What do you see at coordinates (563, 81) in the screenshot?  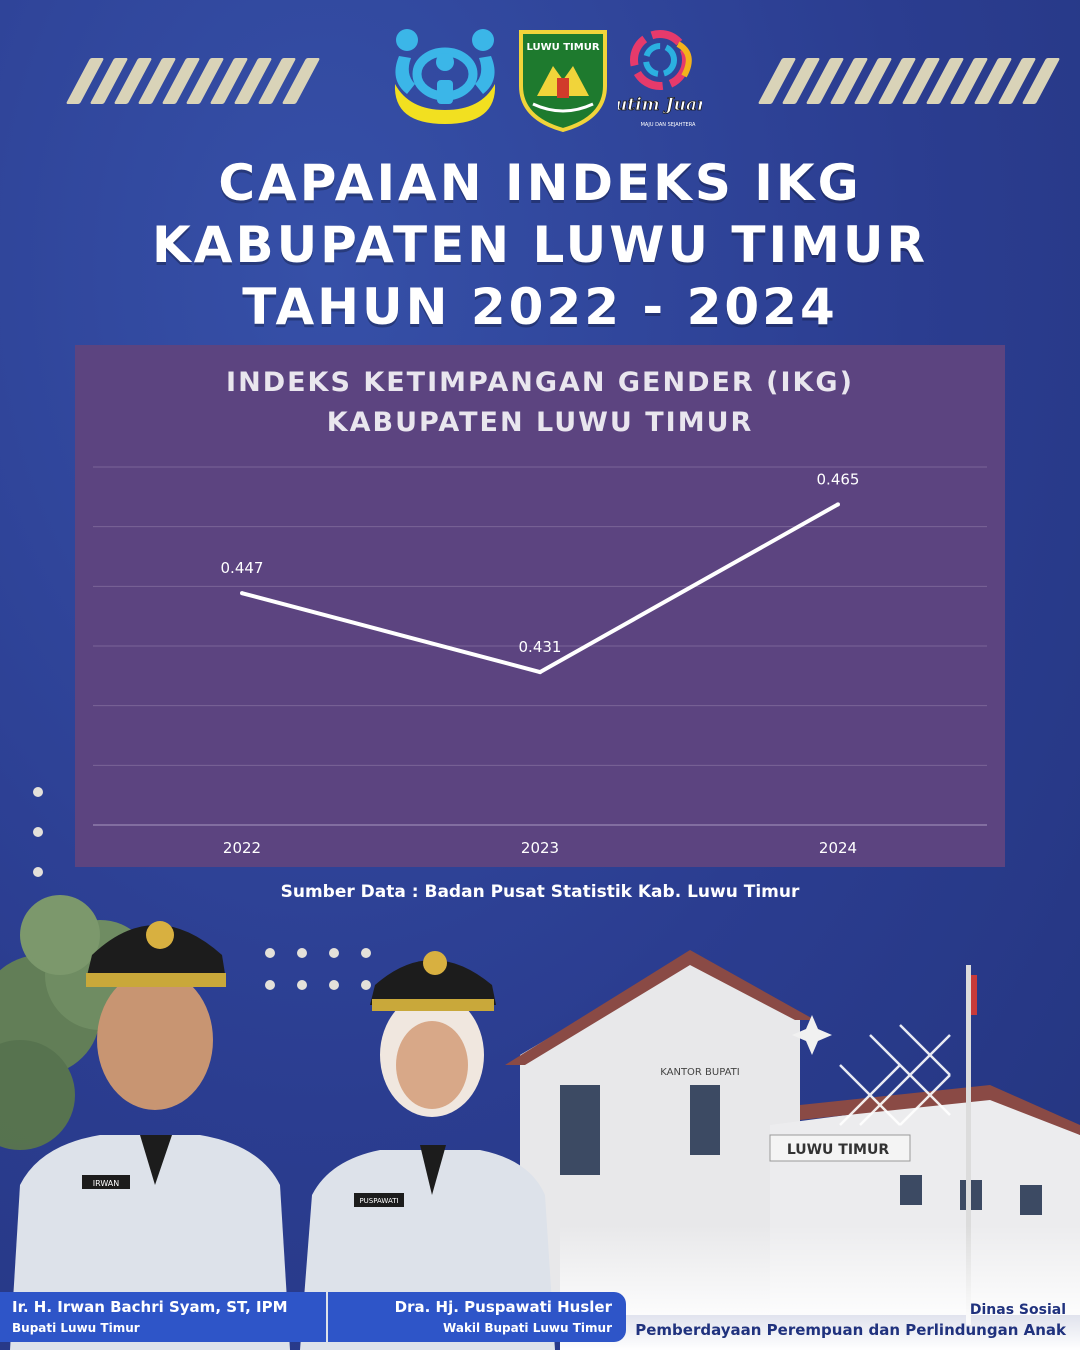 I see `luwu-timur-emblem: LUWU TIMUR` at bounding box center [563, 81].